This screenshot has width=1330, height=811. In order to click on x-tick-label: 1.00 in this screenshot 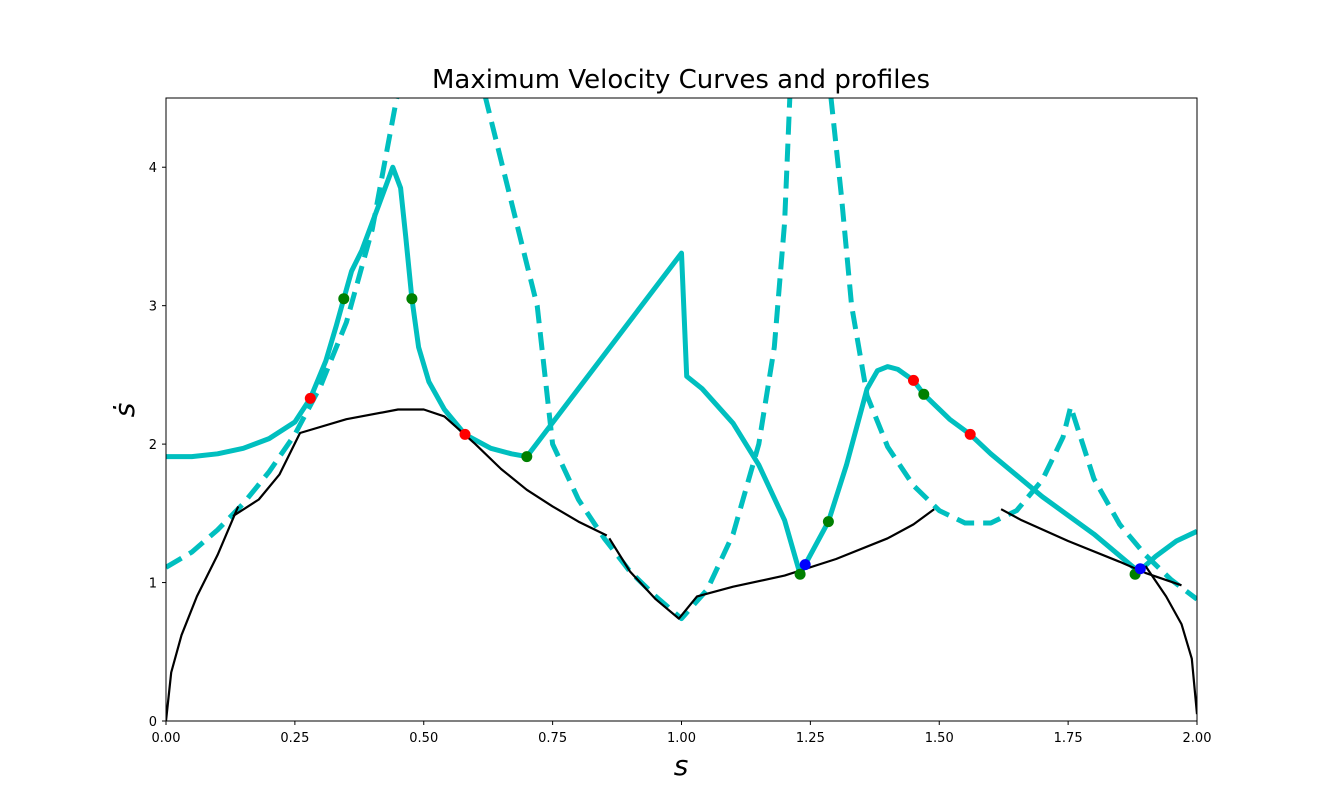, I will do `click(681, 738)`.